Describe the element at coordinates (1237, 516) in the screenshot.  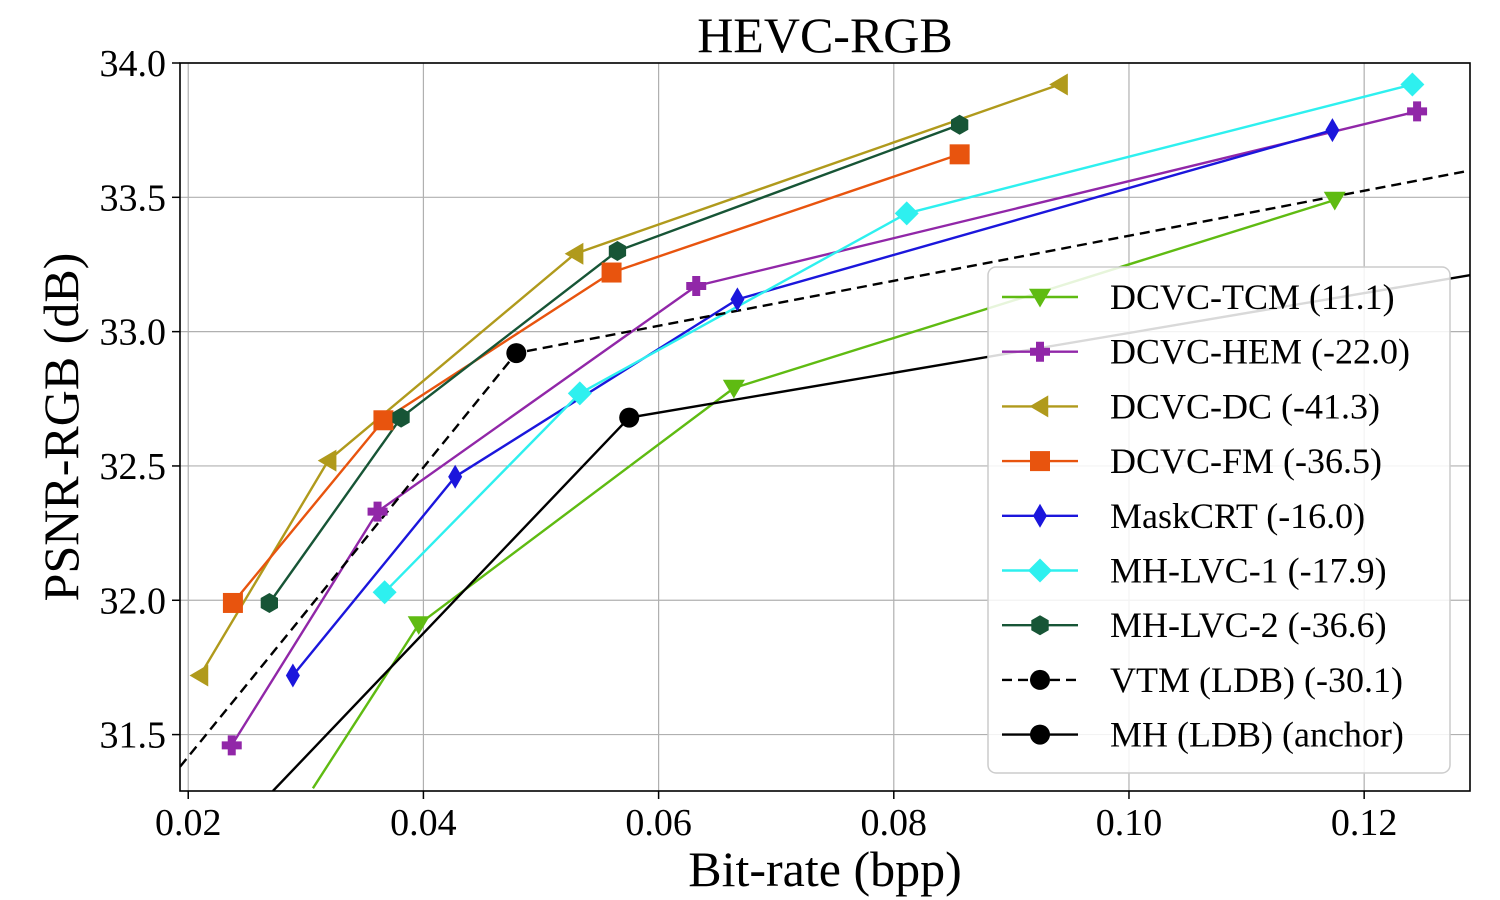
I see `legend-label-maskcrt-16-0: MaskCRT (-16.0)` at that location.